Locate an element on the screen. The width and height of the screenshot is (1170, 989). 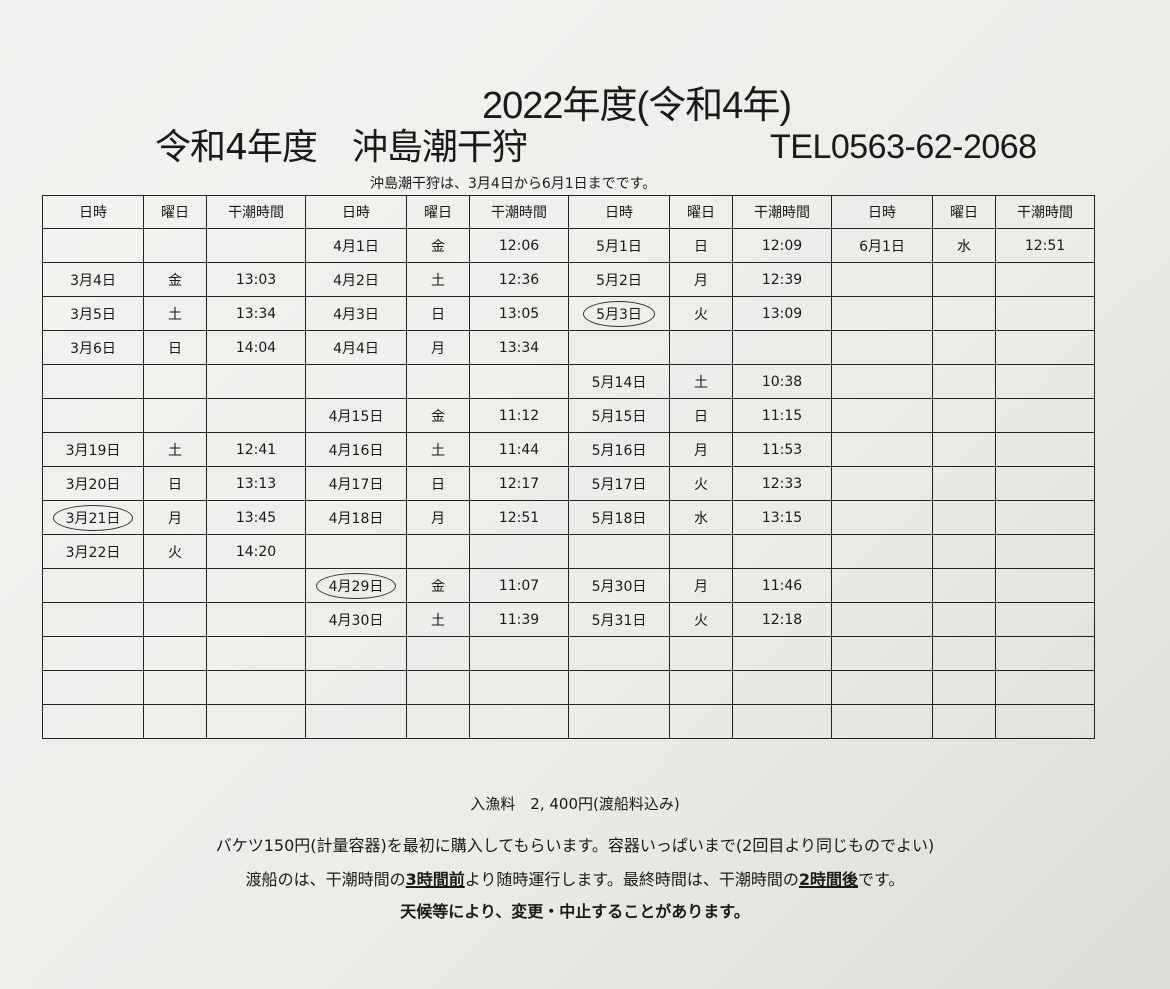
table-row: 3月19日土 12:41 4月16日土 11:44 5月16日月 11:53 is located at coordinates (568, 449).